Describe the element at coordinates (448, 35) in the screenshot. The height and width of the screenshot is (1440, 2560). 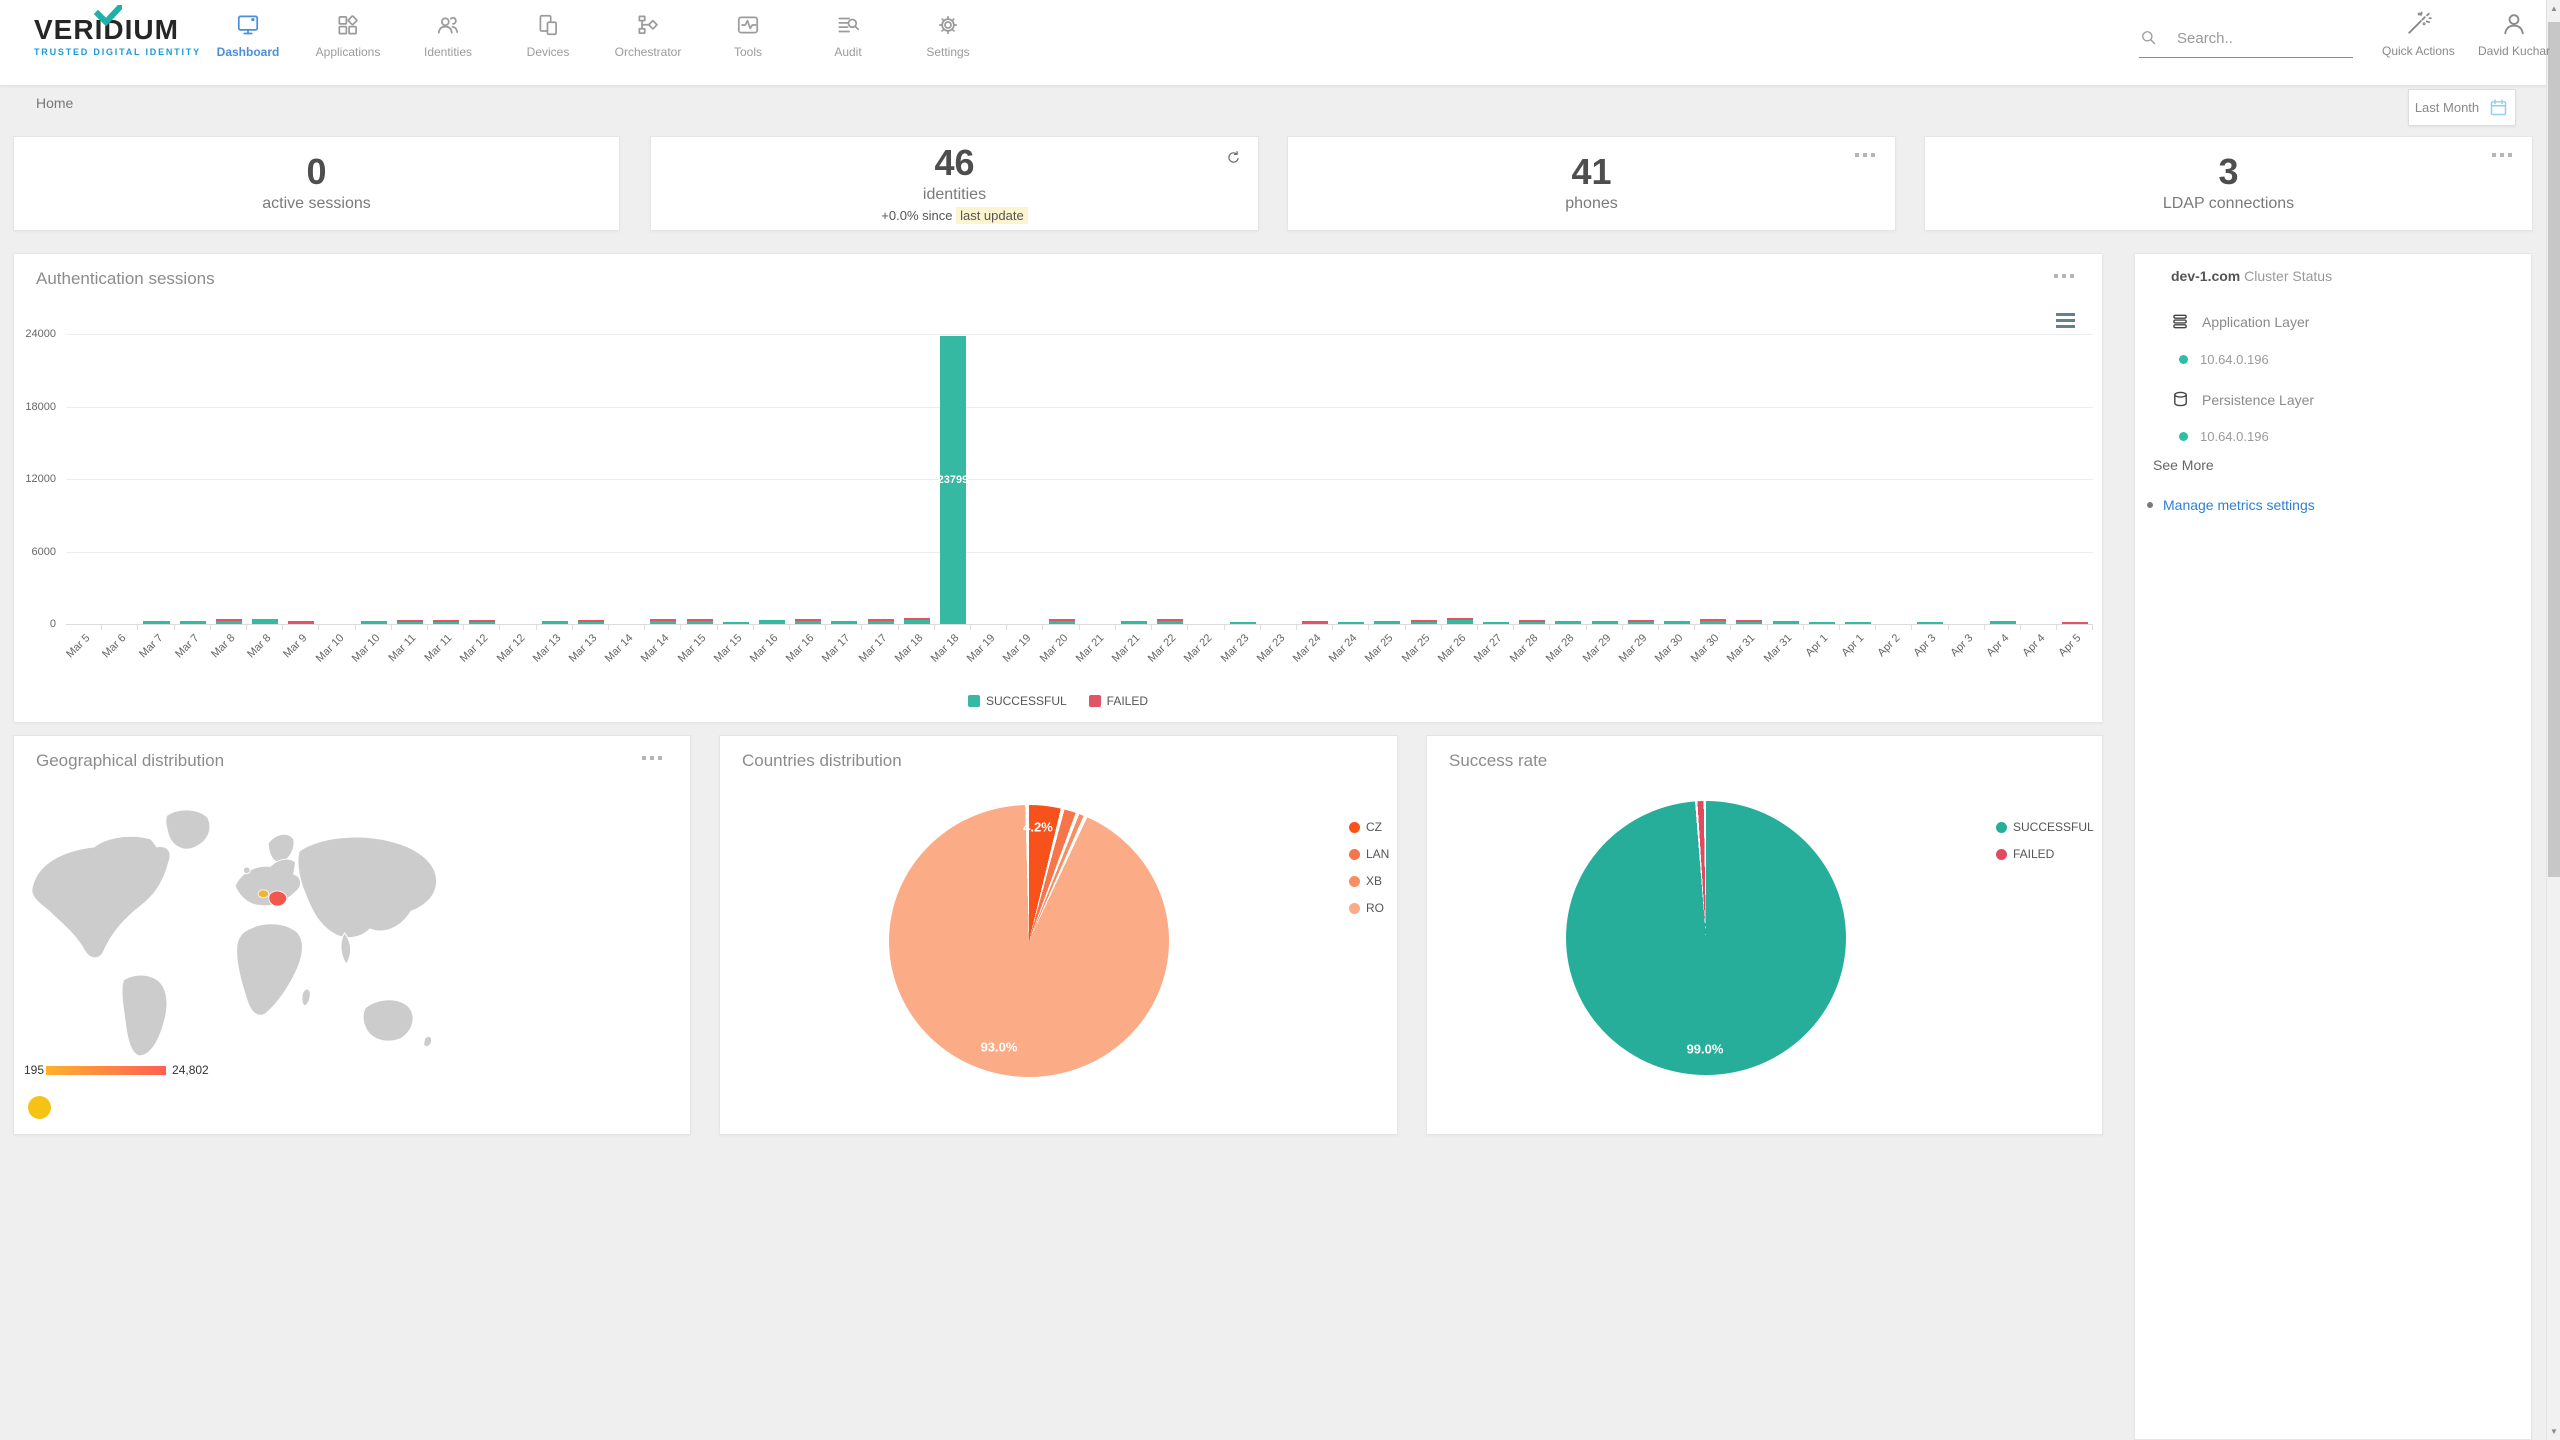
I see `nav-item-identities: Identities` at that location.